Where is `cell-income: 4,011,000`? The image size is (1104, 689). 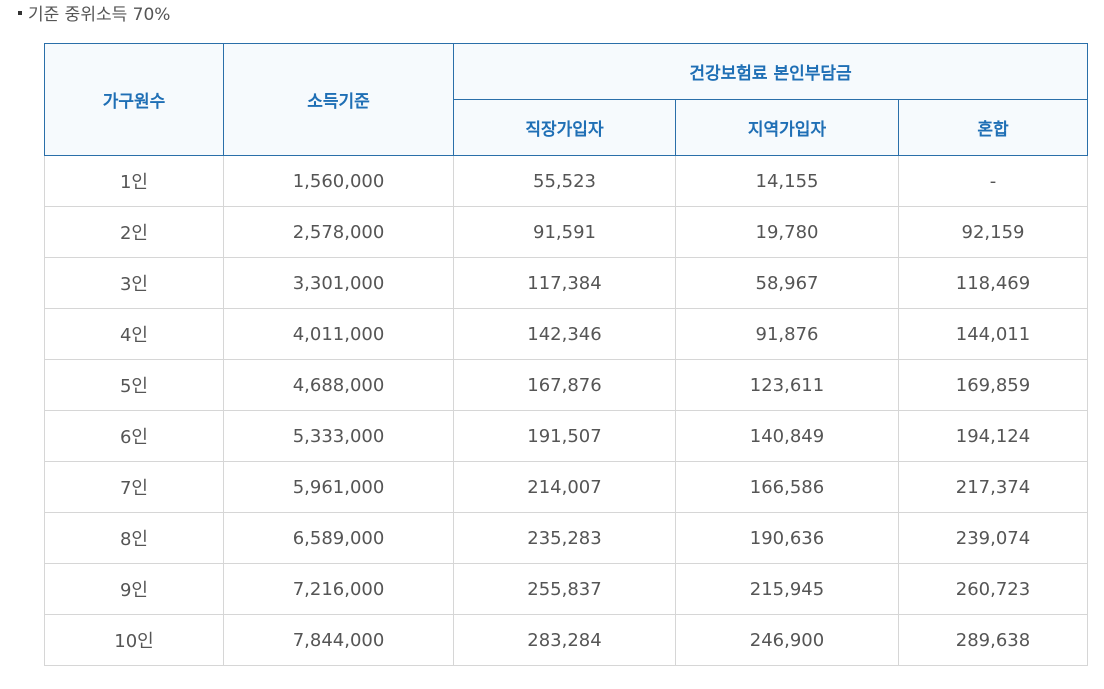
cell-income: 4,011,000 is located at coordinates (338, 334).